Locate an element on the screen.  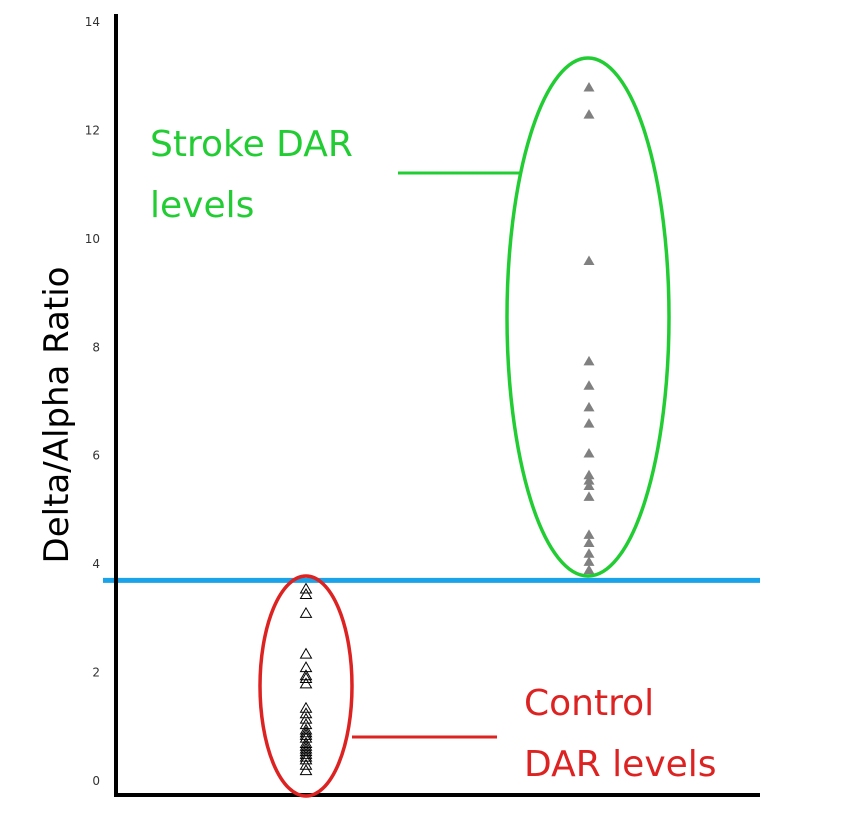
control-annotation-line-2: DAR levels is located at coordinates (620, 764).